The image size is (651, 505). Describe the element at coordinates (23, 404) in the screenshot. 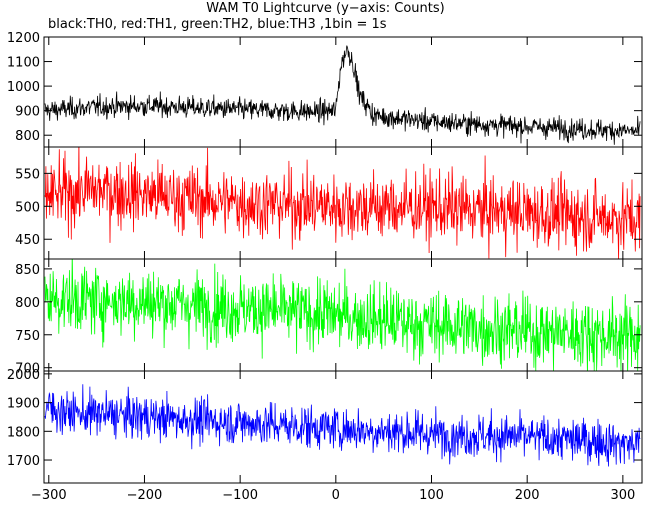

I see `y-tick-label-th3-1900: 1900` at that location.